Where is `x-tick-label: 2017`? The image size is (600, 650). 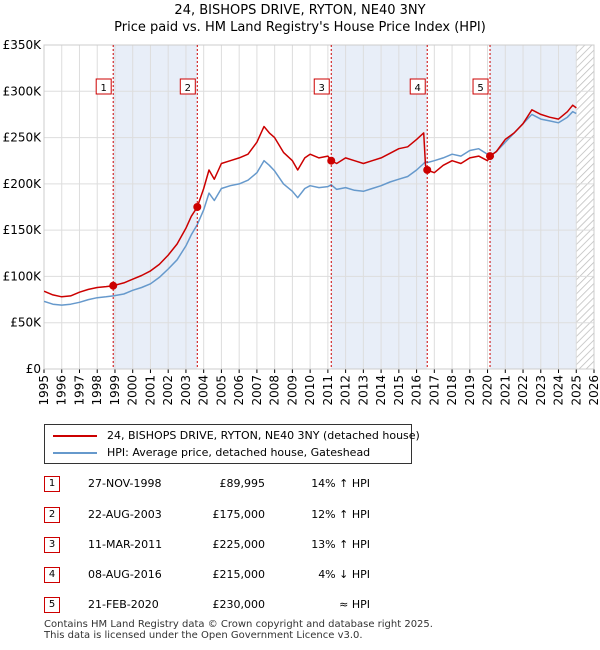 x-tick-label: 2017 is located at coordinates (434, 390).